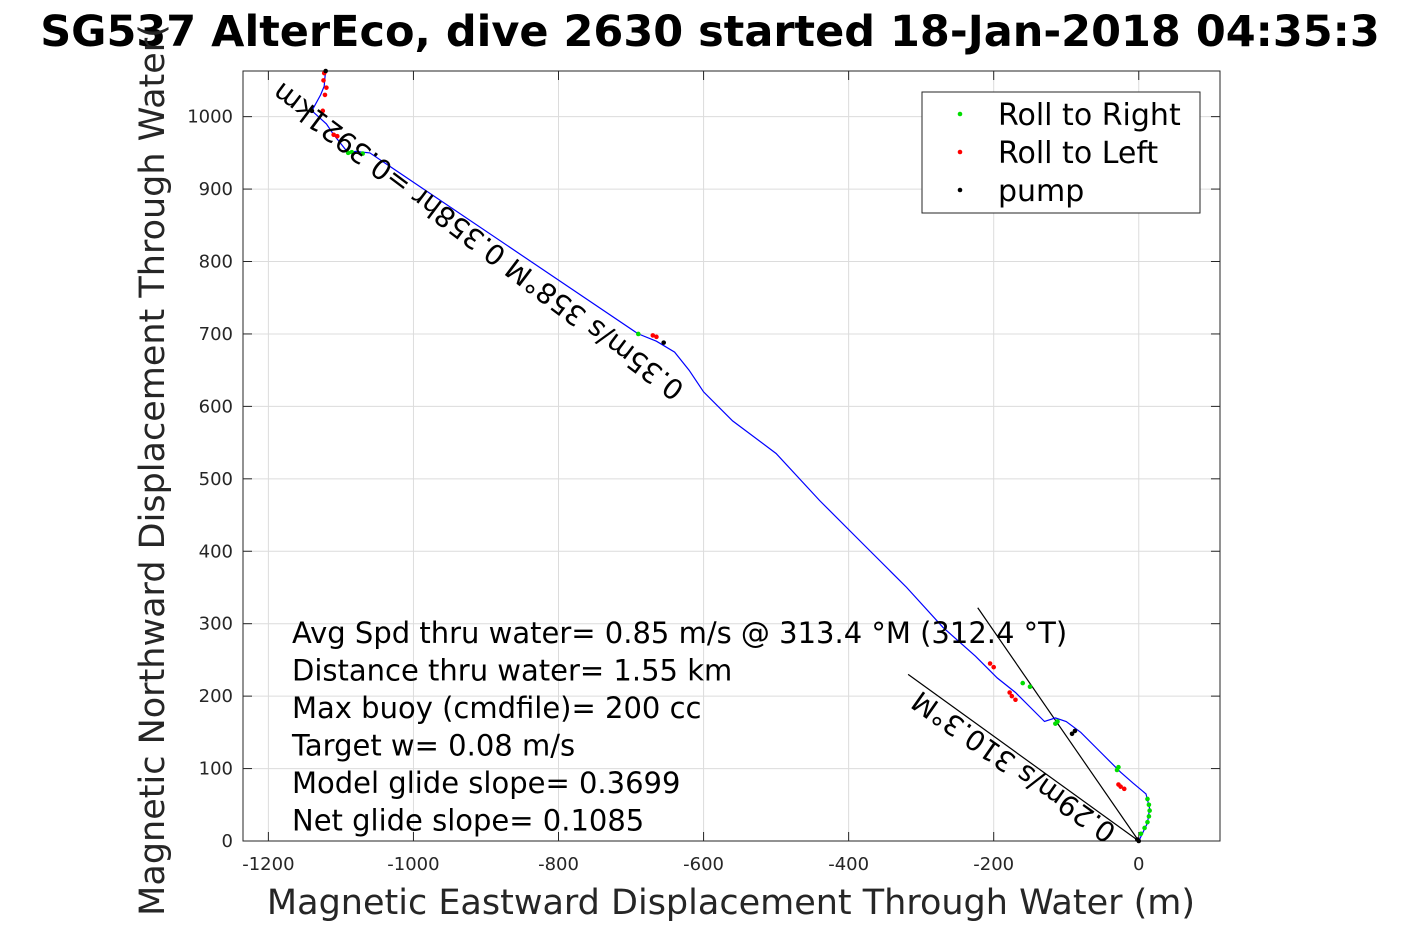 The image size is (1417, 945). What do you see at coordinates (468, 821) in the screenshot?
I see `annotation-line: Net glide slope= 0.1085` at bounding box center [468, 821].